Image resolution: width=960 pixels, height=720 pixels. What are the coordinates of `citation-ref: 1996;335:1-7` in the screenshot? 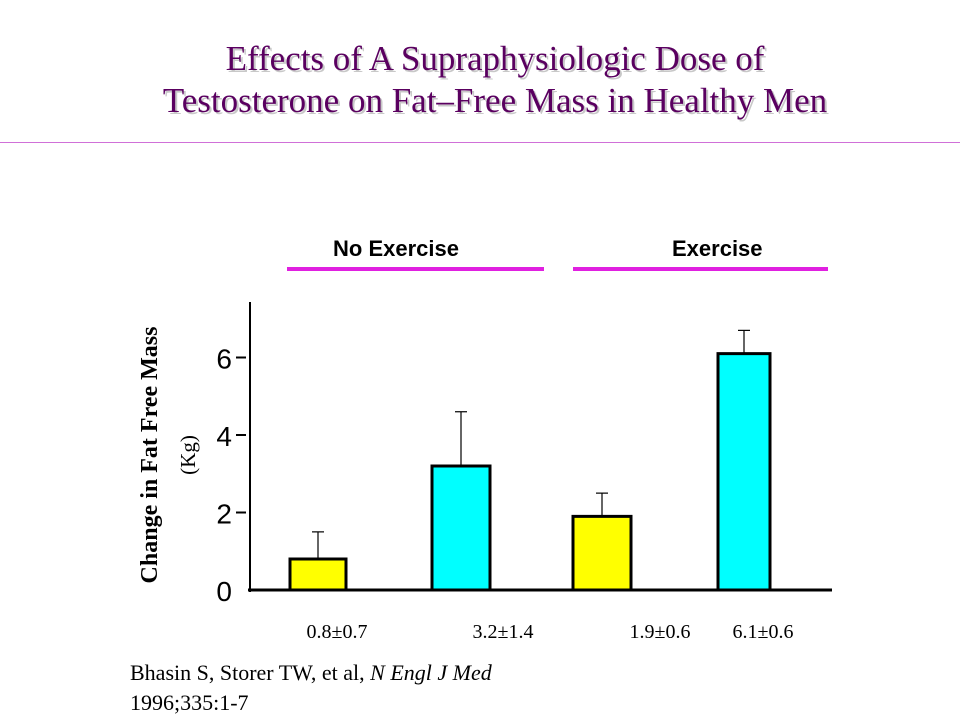 It's located at (189, 702).